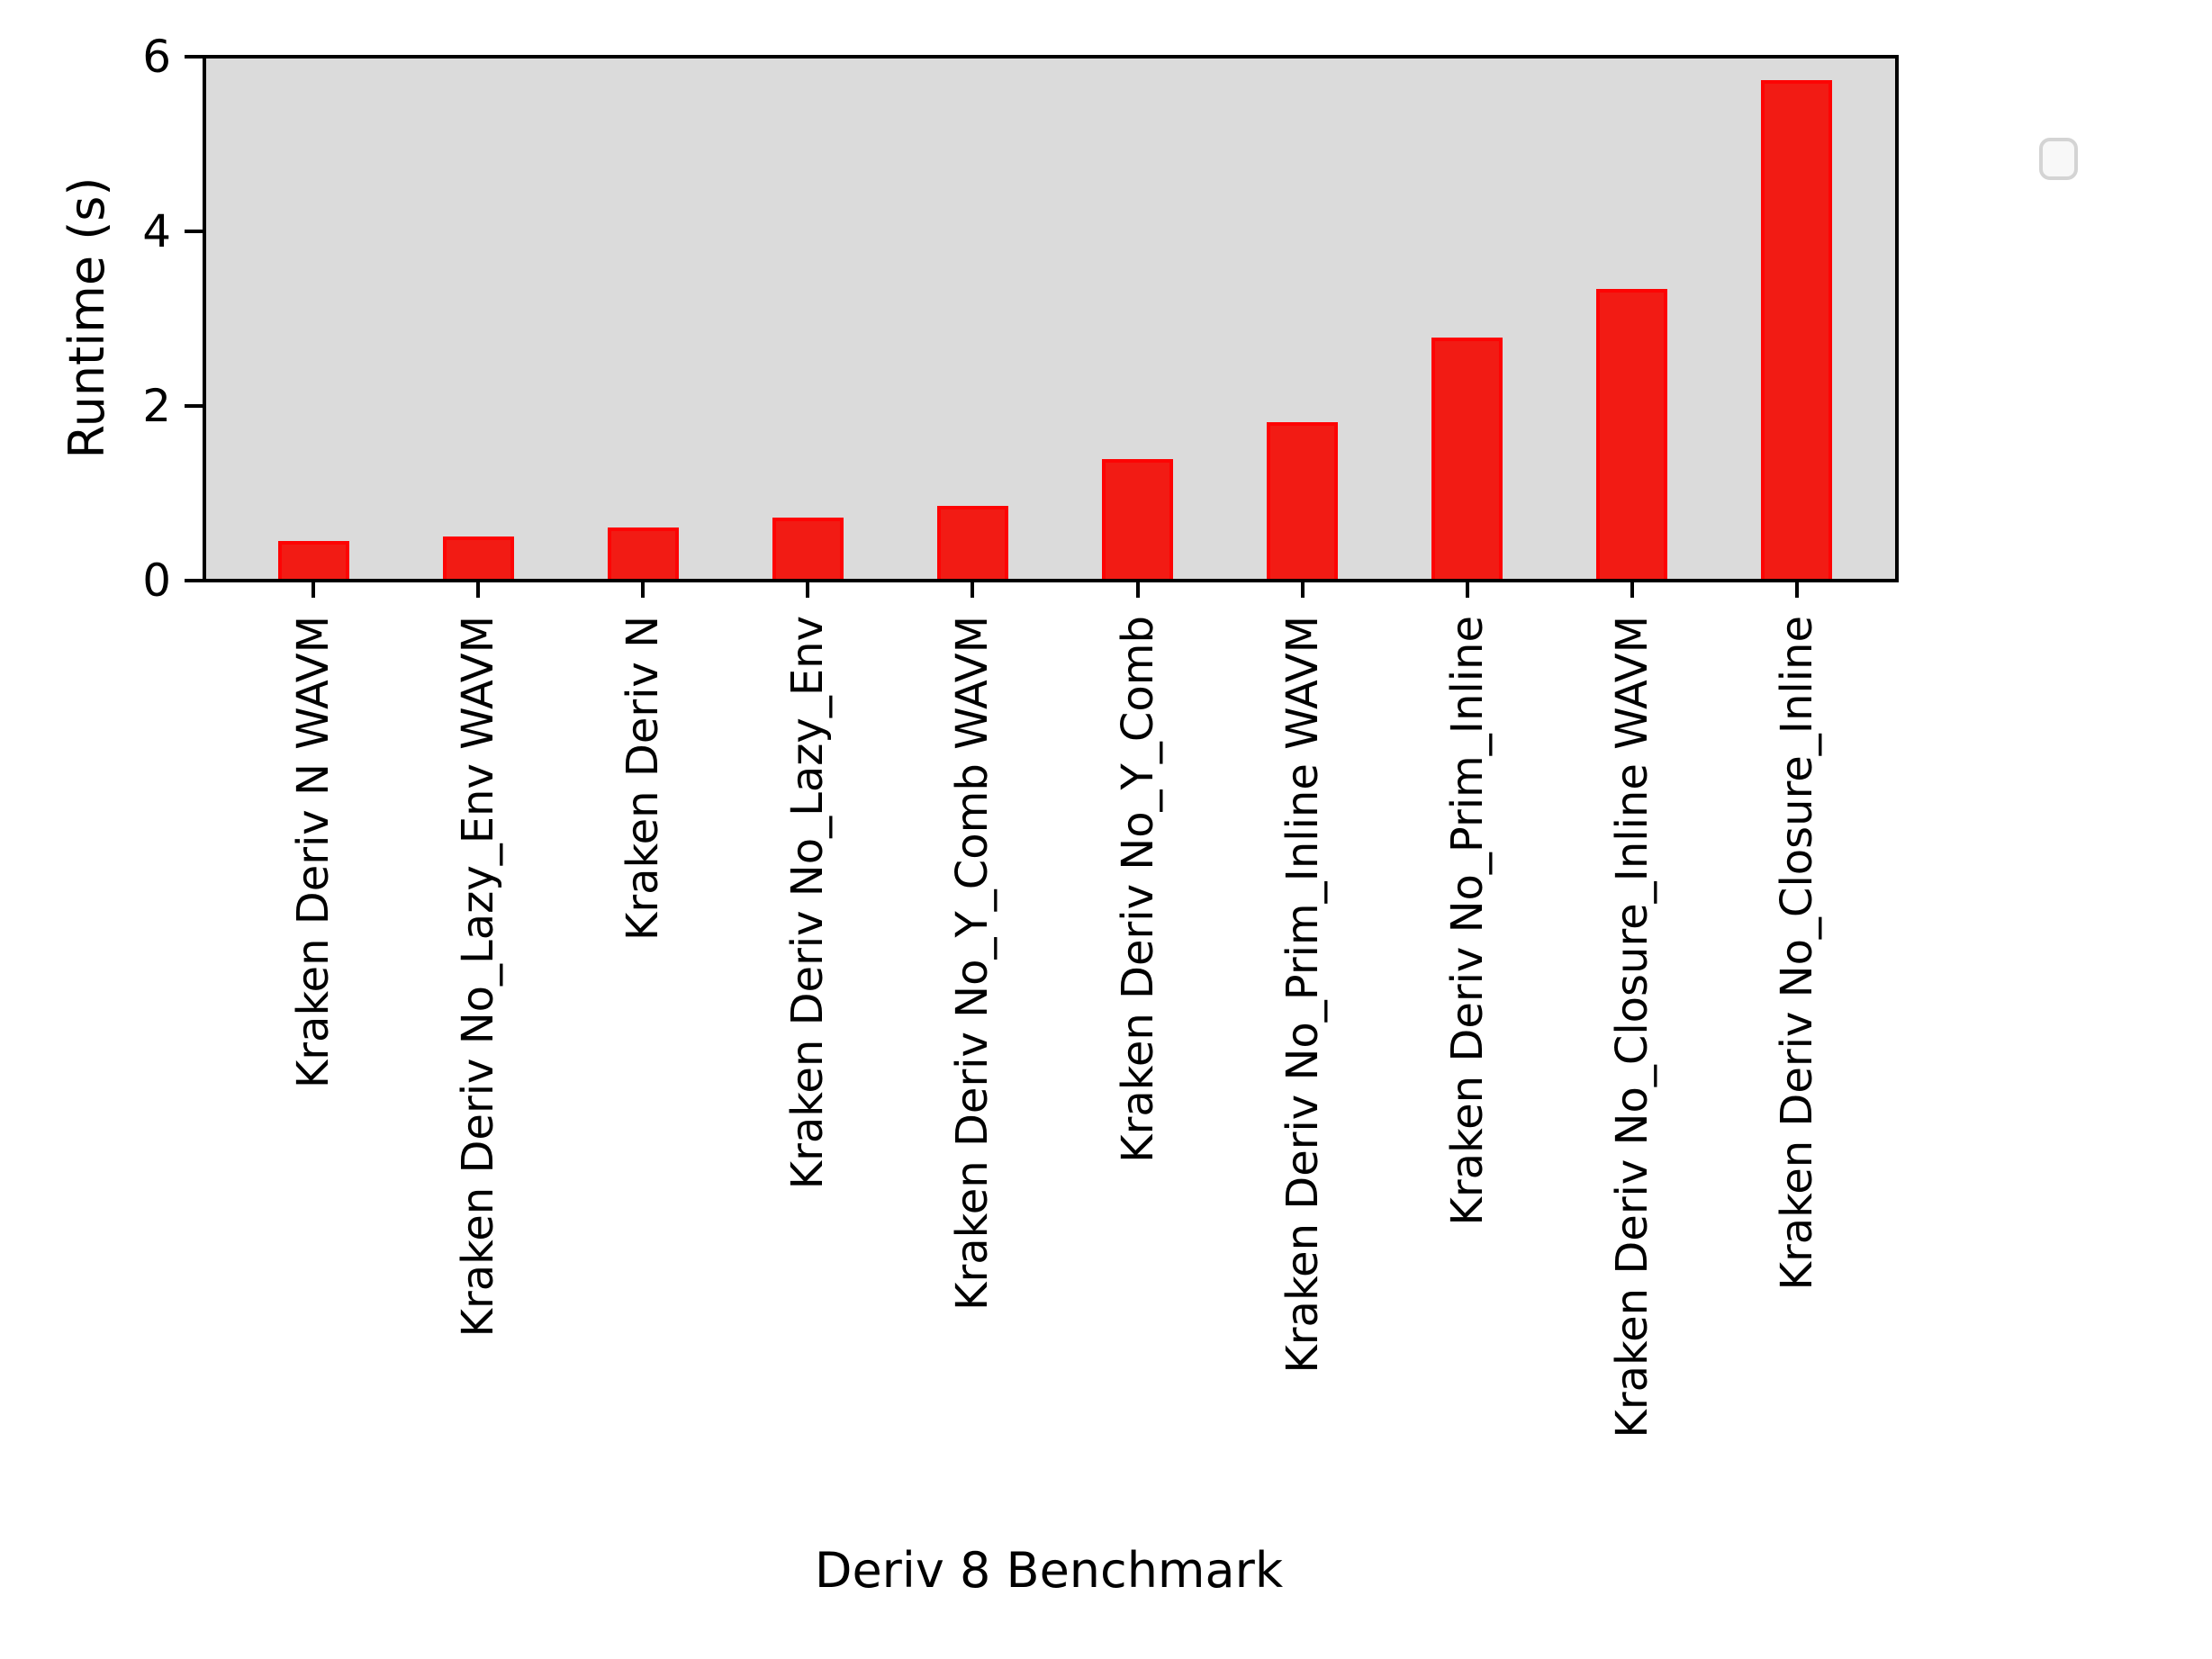  Describe the element at coordinates (478, 977) in the screenshot. I see `x-tick-label-2: Kraken Deriv No_Lazy_Env WAVM` at that location.